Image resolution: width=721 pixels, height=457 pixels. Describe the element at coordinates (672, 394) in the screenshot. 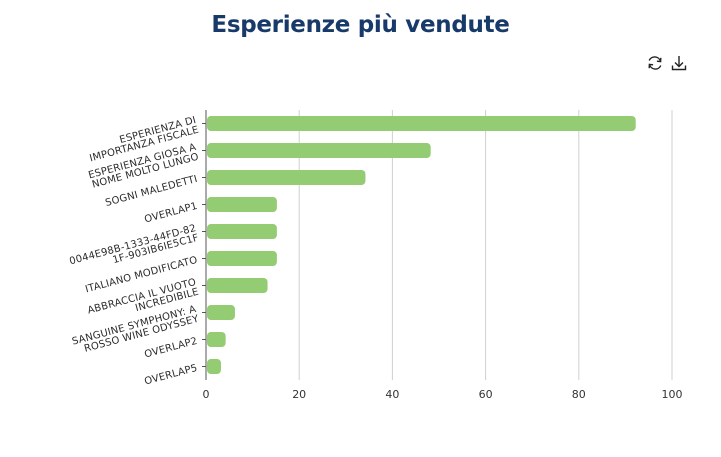

I see `x-tick-label: 100` at that location.